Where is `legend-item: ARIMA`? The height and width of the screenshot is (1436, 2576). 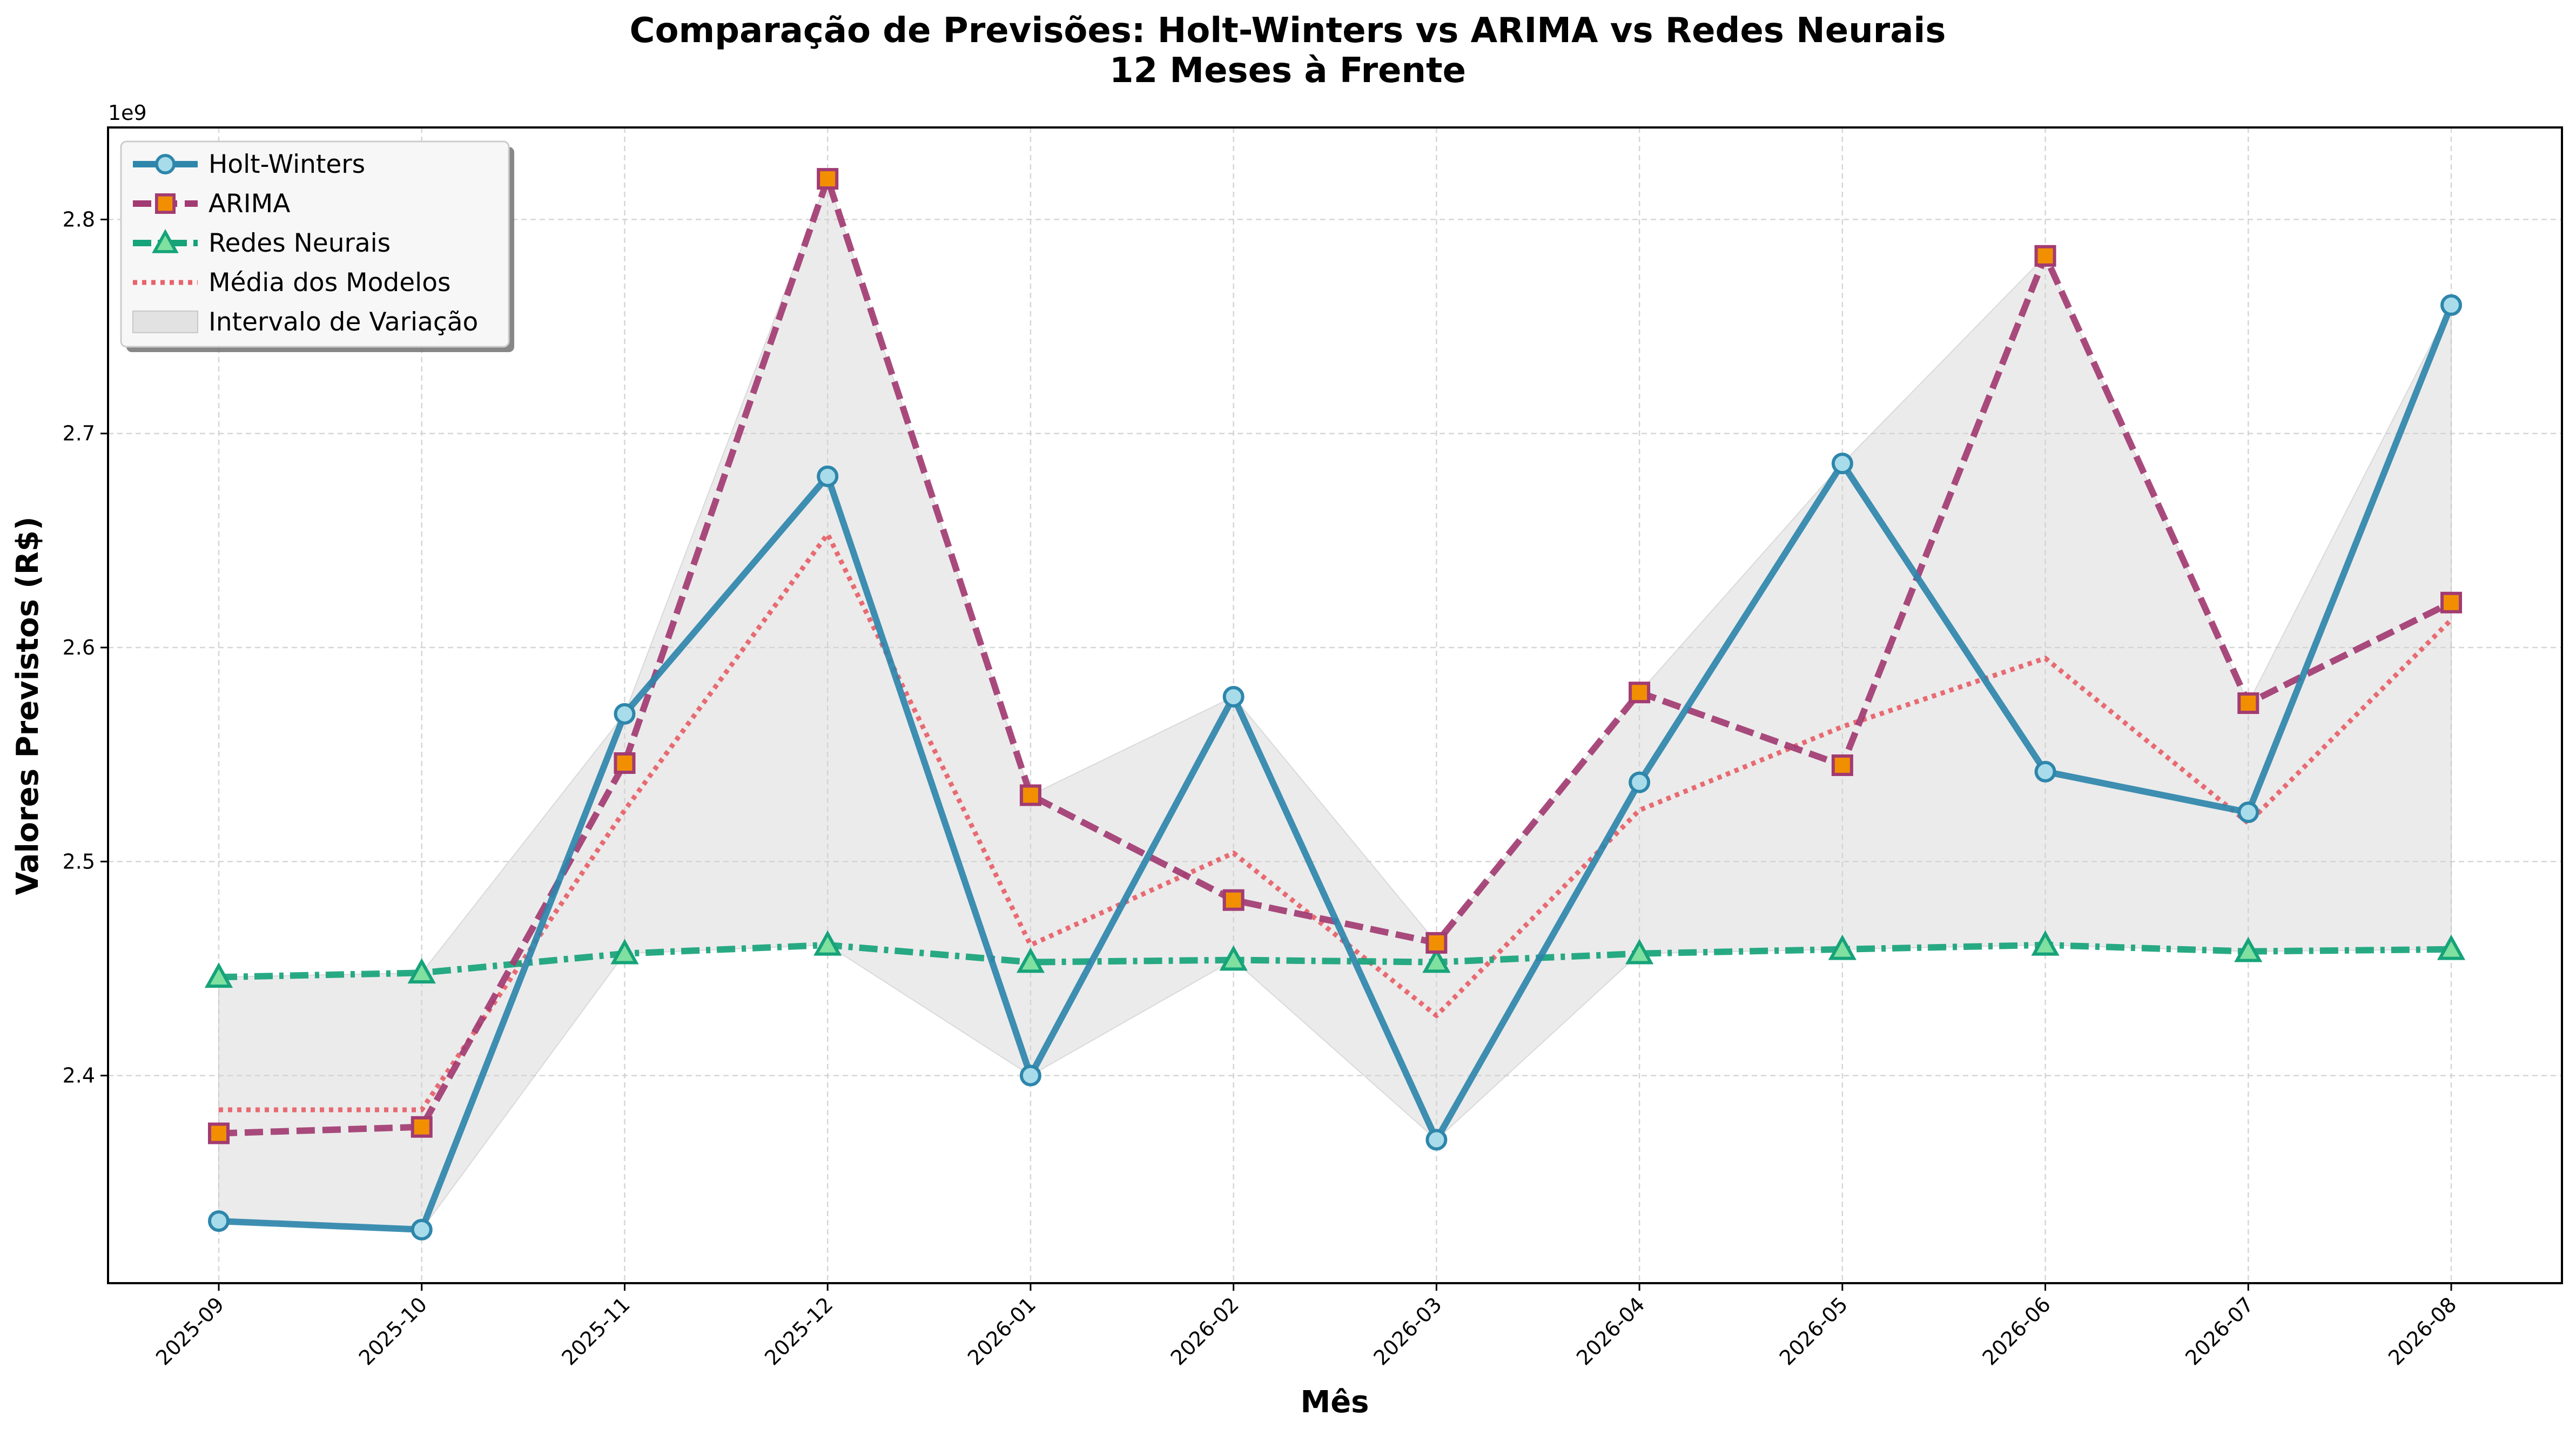 legend-item: ARIMA is located at coordinates (211, 204).